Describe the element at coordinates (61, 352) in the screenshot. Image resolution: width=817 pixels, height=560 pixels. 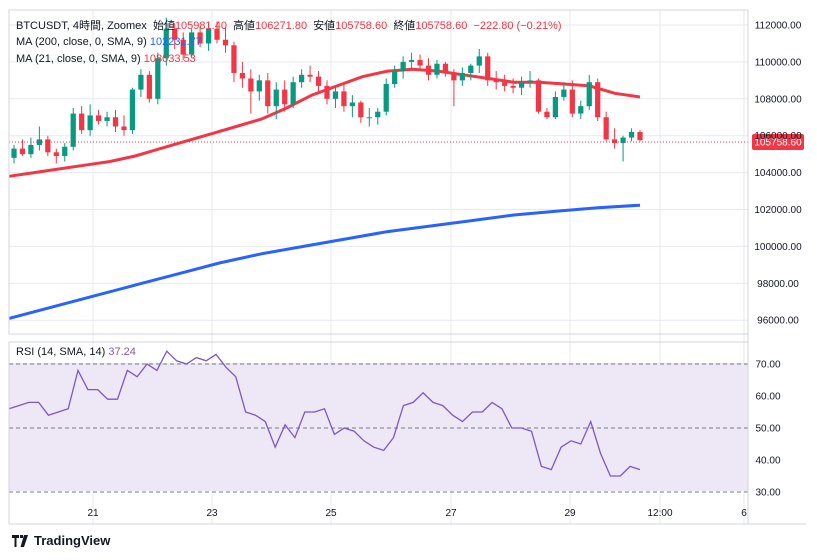
I see `rsi-legend-label: RSI (14, SMA, 14)` at that location.